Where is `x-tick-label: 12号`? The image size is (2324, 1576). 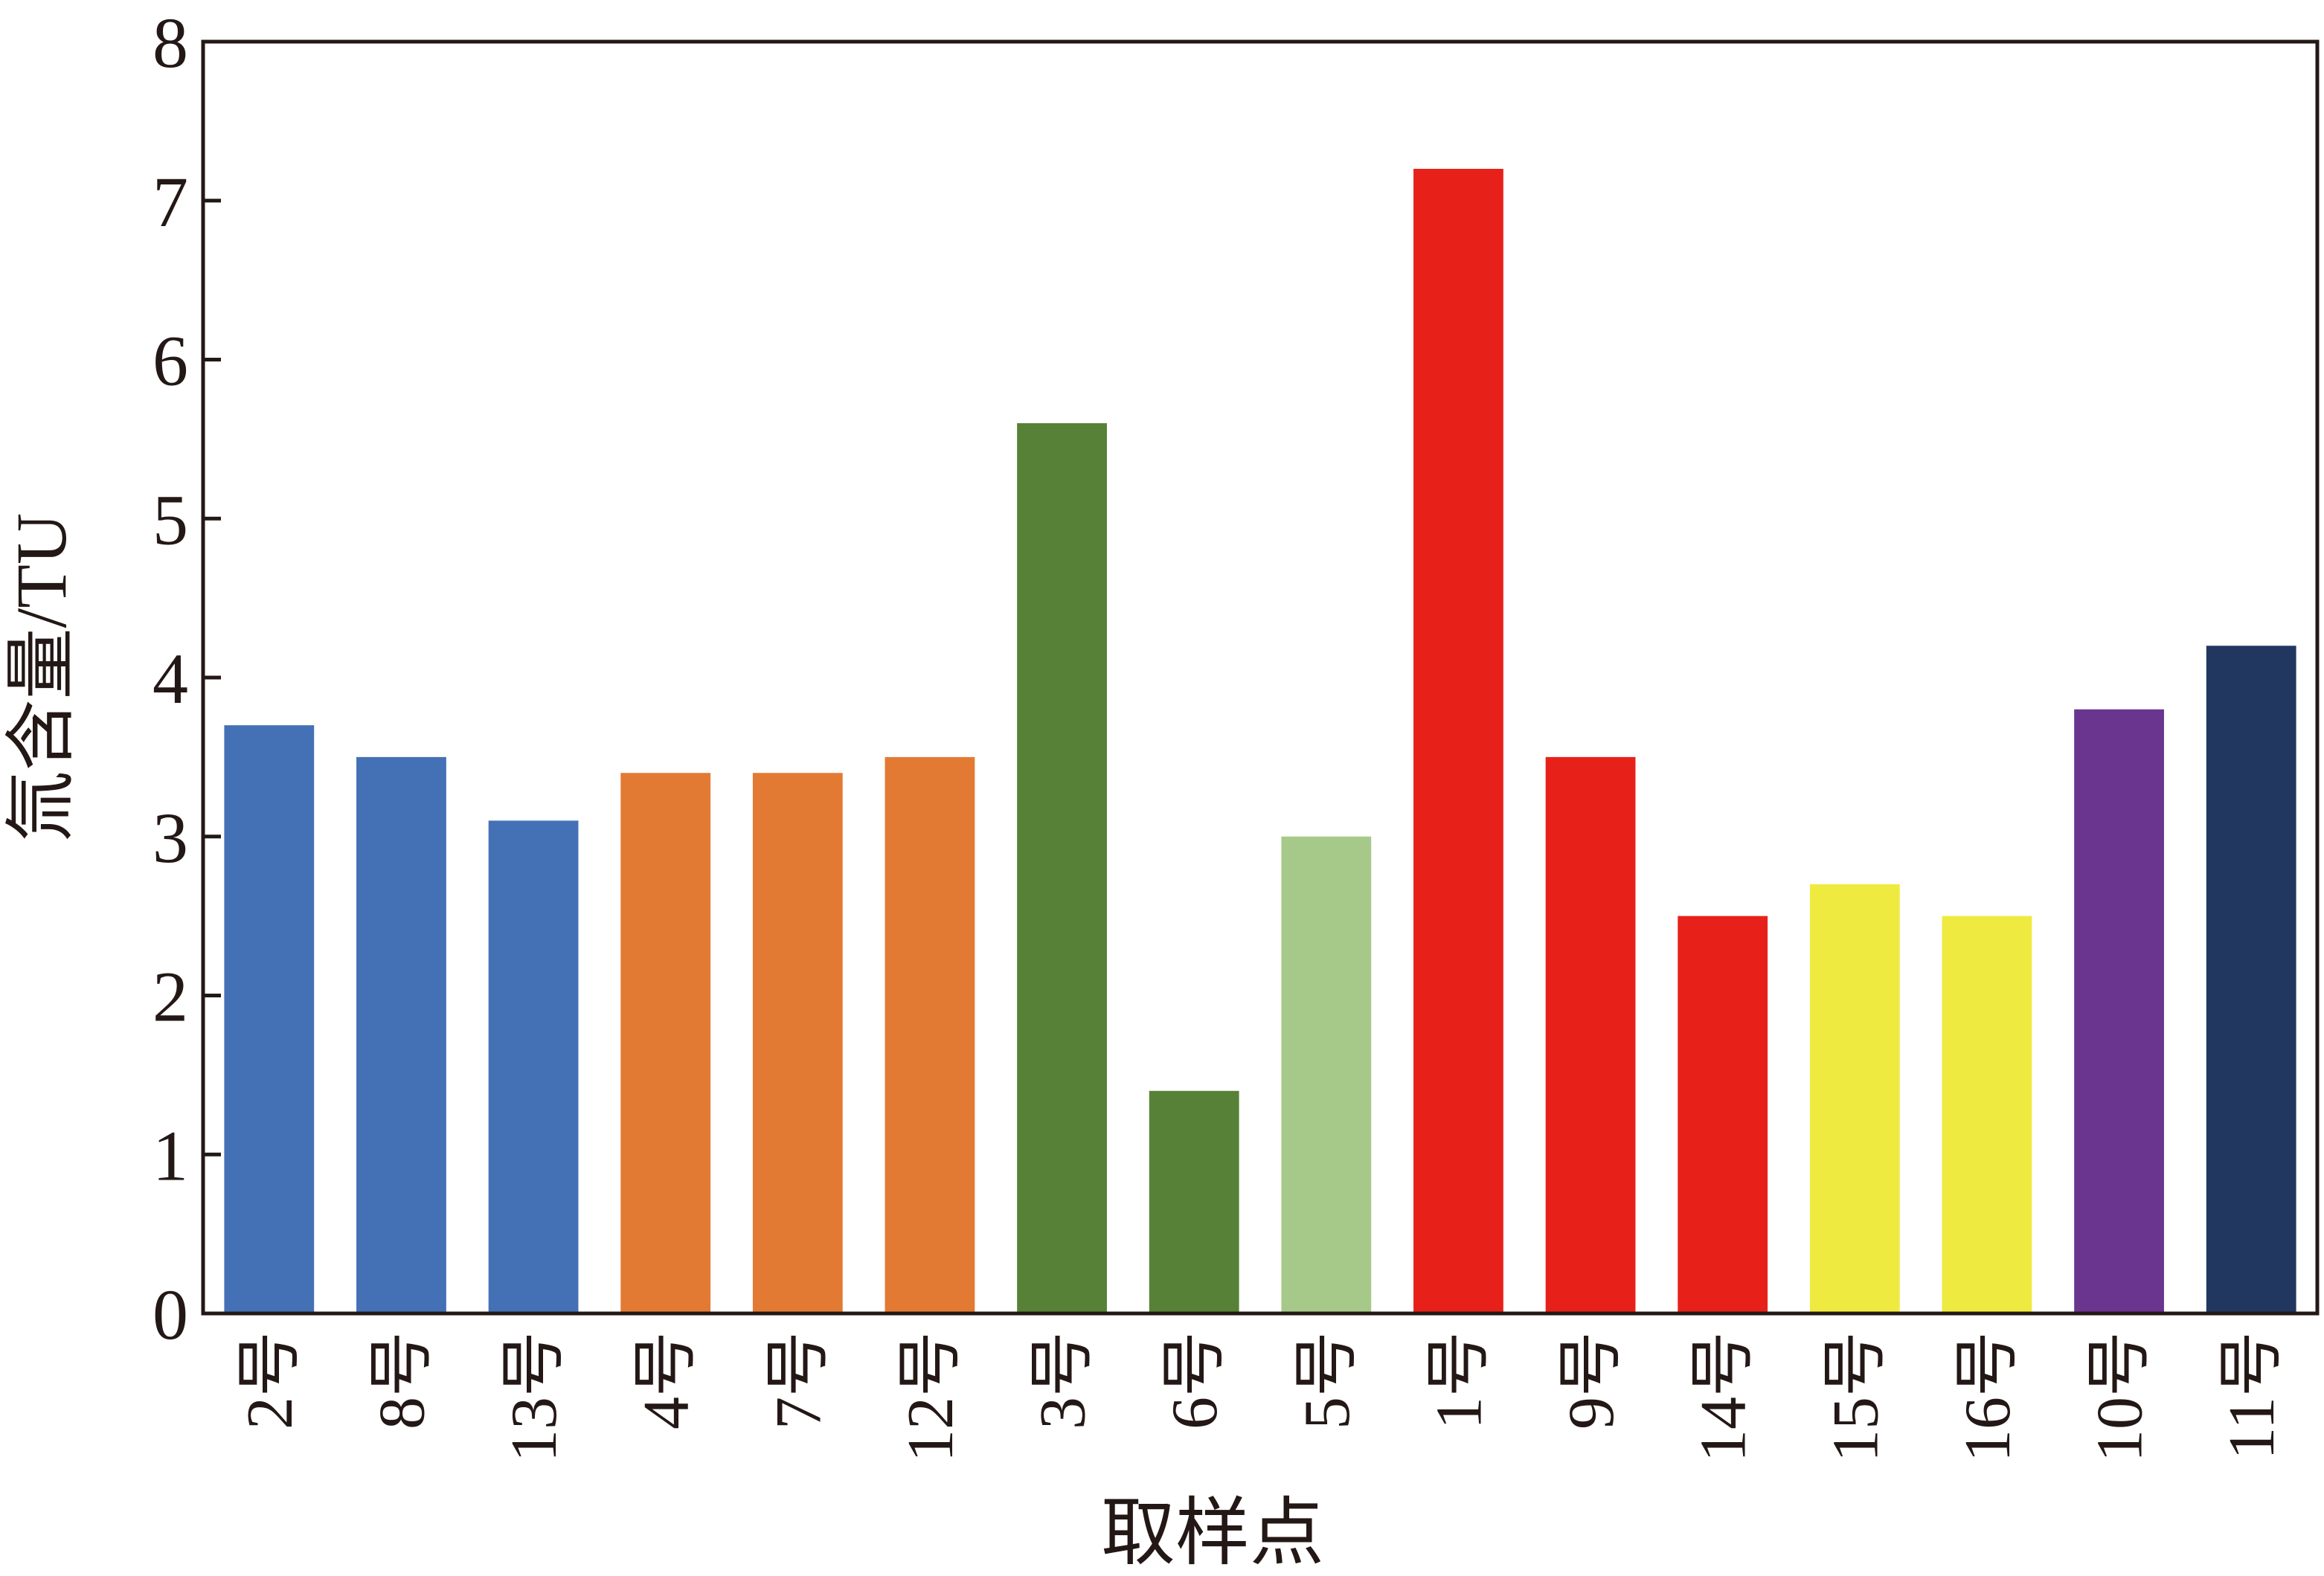
x-tick-label: 12号 is located at coordinates (931, 1396).